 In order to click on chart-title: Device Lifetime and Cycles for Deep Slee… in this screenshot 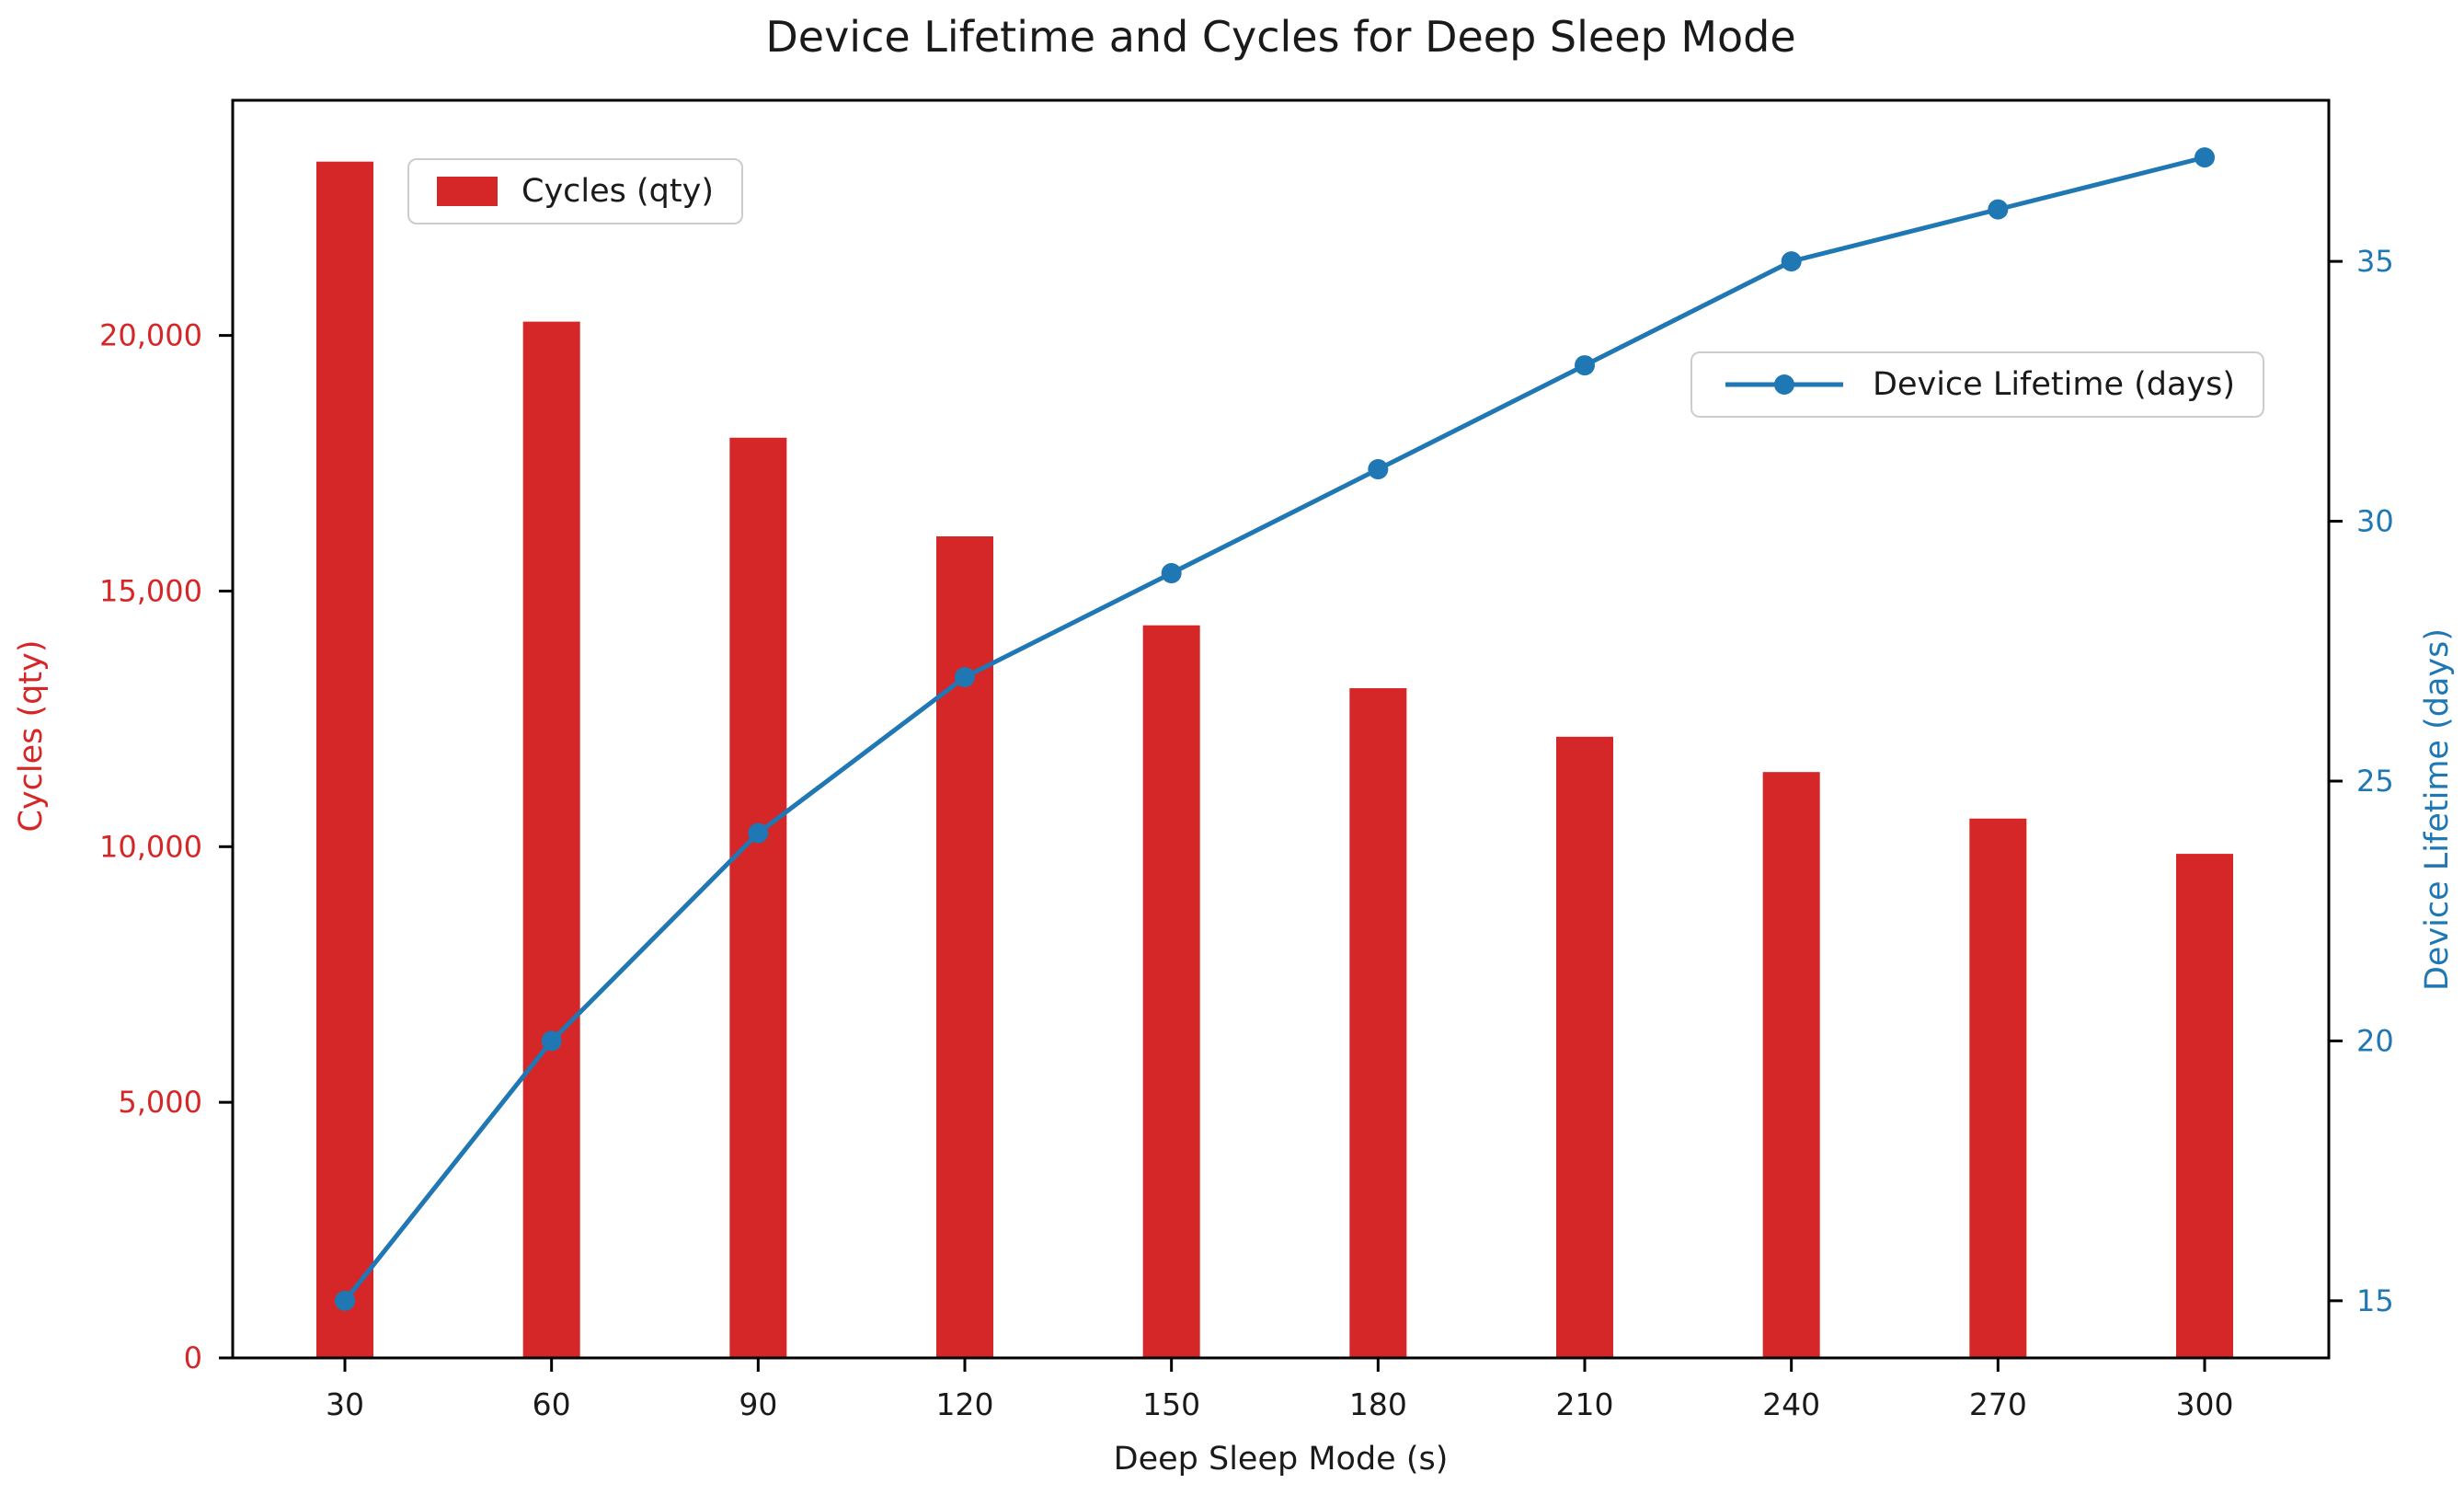, I will do `click(1280, 37)`.